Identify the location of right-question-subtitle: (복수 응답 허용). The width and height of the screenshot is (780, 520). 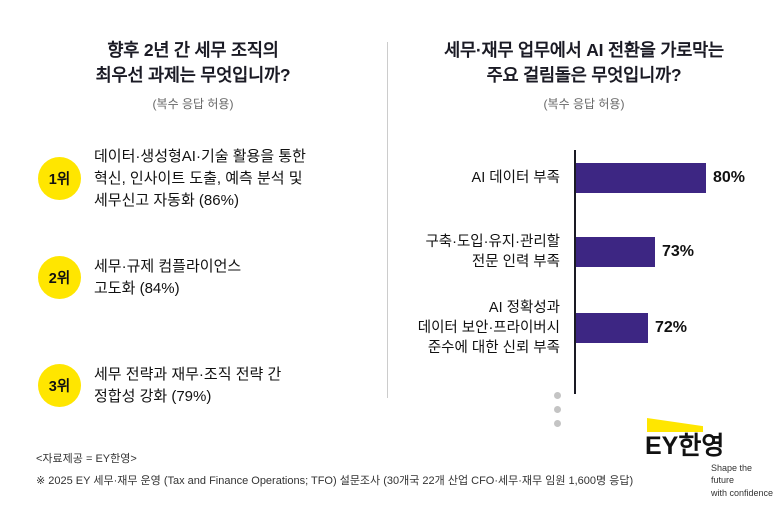
(584, 103).